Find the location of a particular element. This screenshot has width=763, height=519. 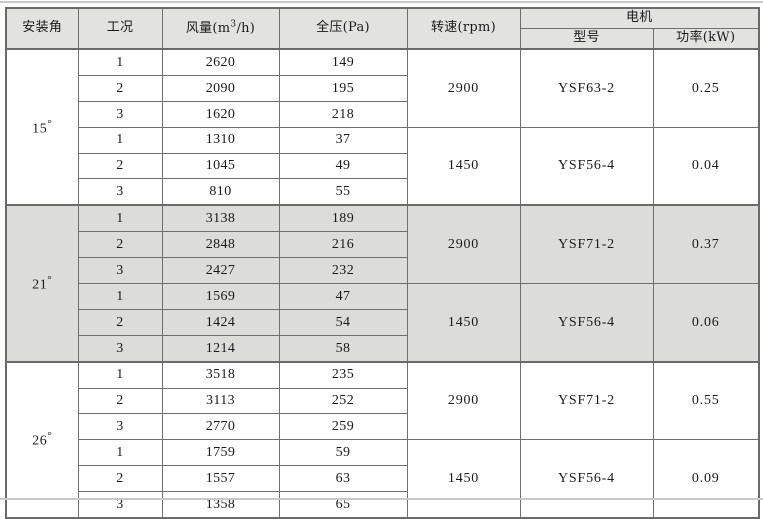

cell-total-pressure: 58 is located at coordinates (343, 348).